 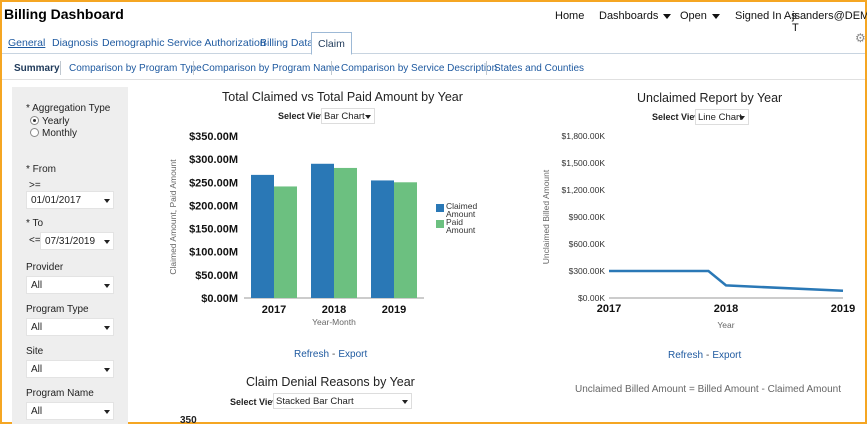 What do you see at coordinates (331, 43) in the screenshot?
I see `tab-claim: Claim` at bounding box center [331, 43].